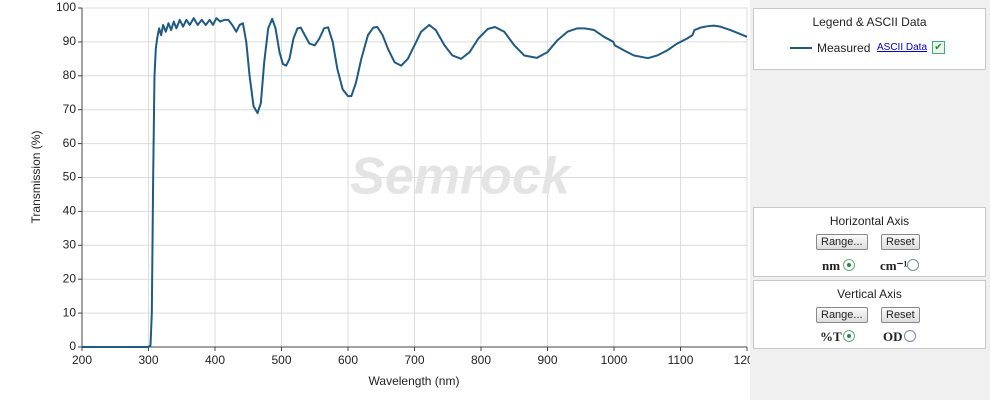 This screenshot has height=400, width=990. Describe the element at coordinates (869, 221) in the screenshot. I see `panel-title: Horizontal Axis` at that location.